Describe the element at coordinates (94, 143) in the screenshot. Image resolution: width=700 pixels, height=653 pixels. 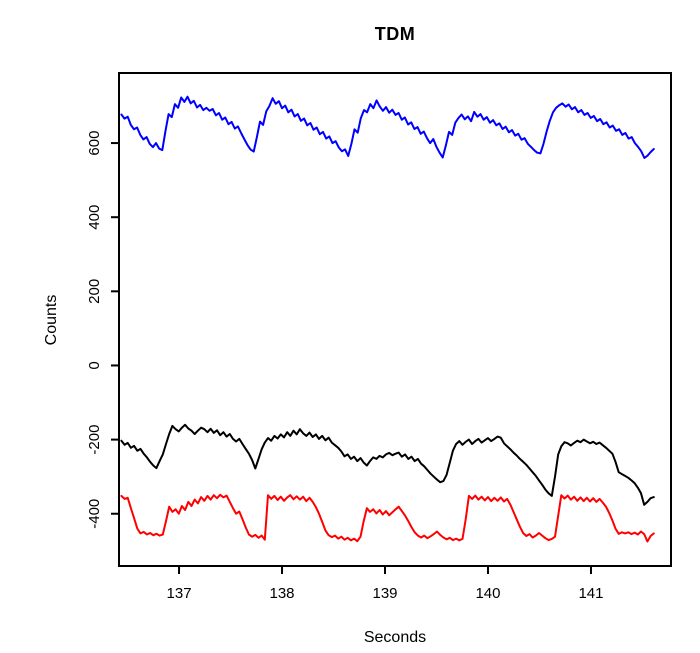
I see `y-tick-label: 600` at that location.